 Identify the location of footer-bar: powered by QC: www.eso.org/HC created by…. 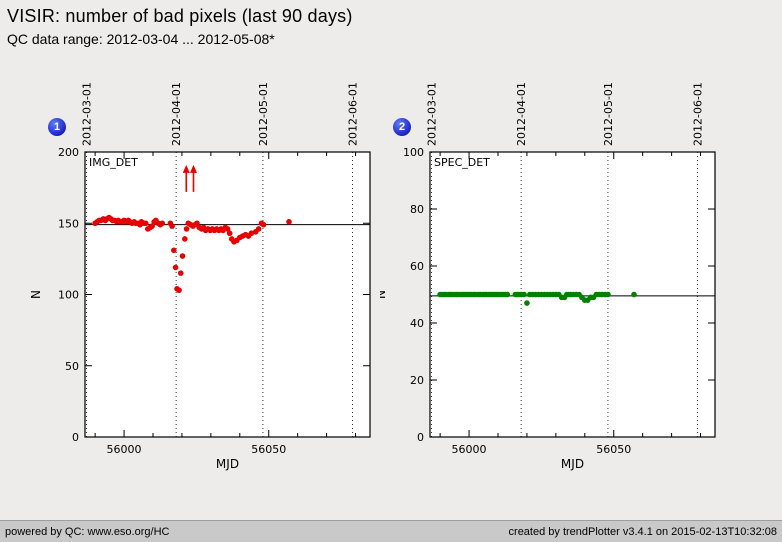
(391, 531).